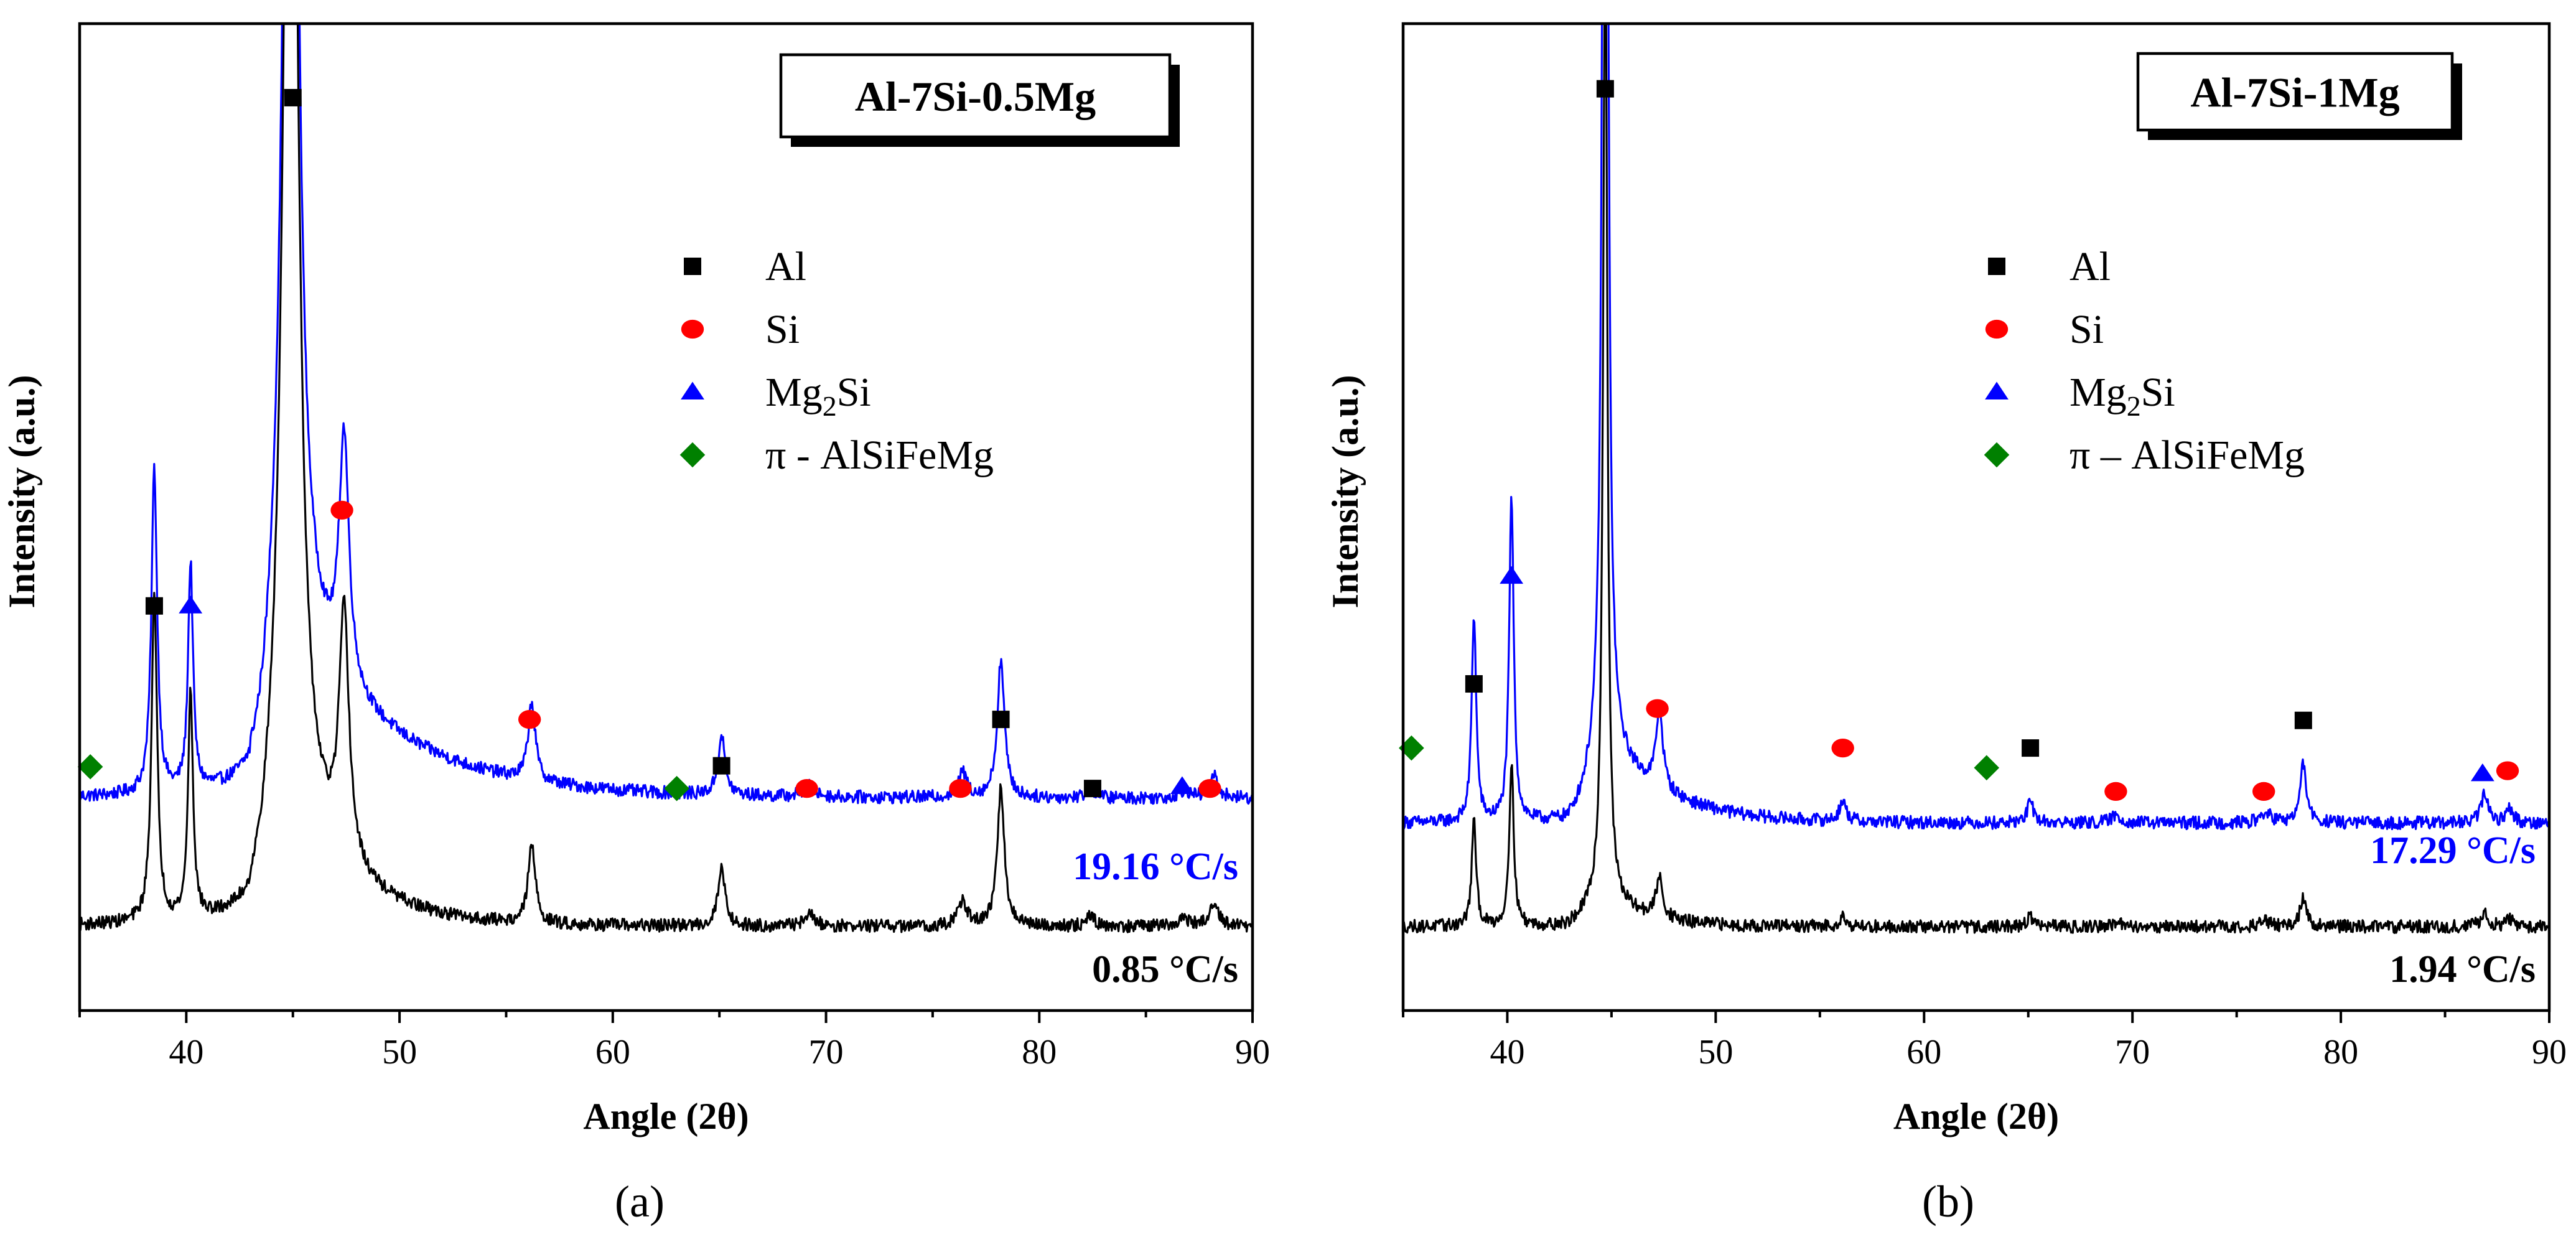  I want to click on series-label: 0.85 °C/s, so click(1165, 969).